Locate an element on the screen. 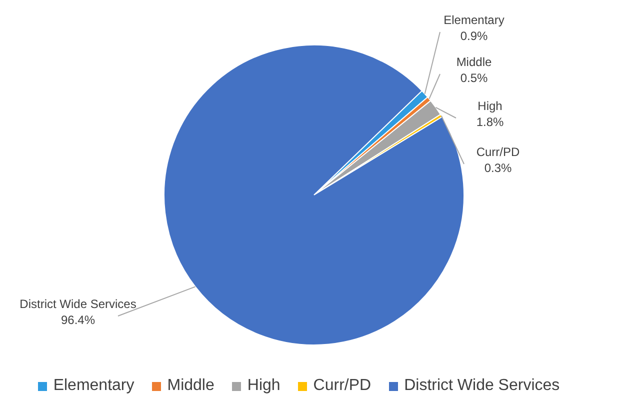 This screenshot has width=617, height=407. data-label: 0.9% is located at coordinates (474, 36).